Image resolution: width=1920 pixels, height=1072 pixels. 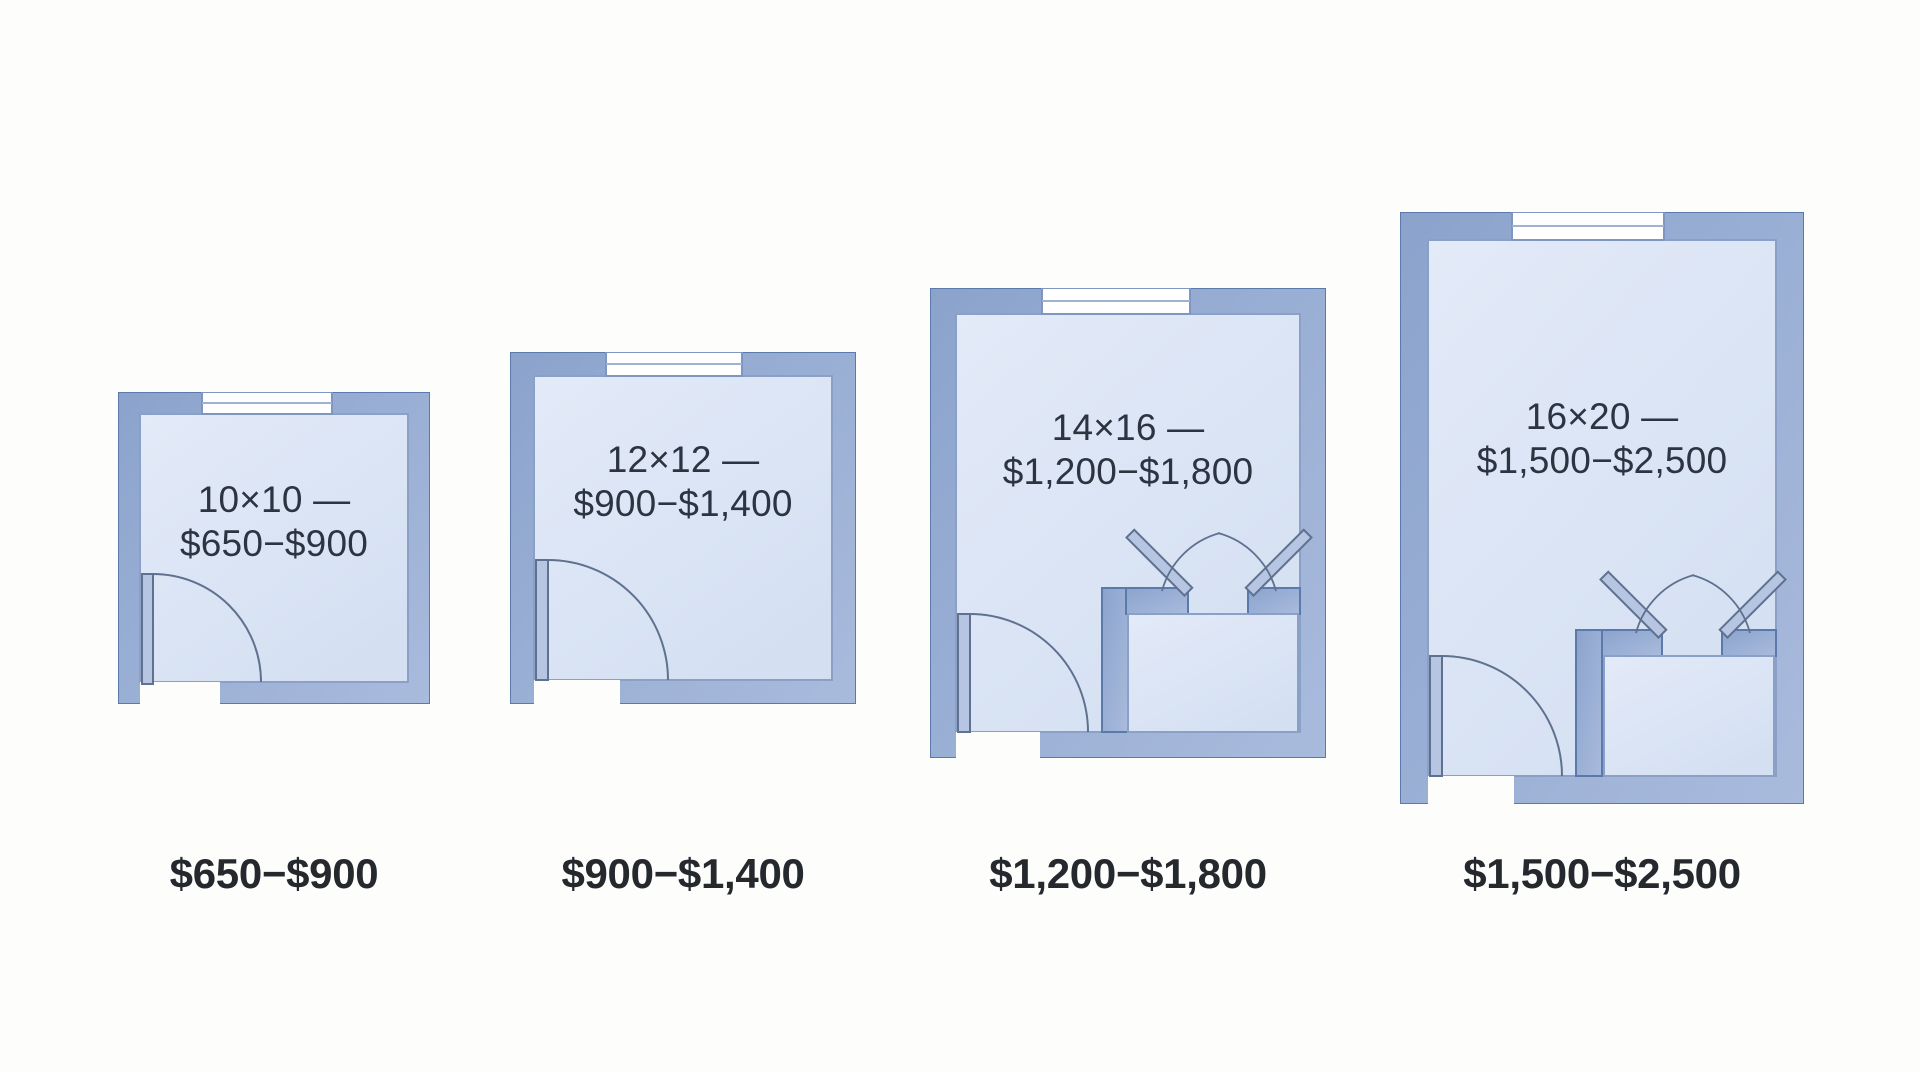 I want to click on shed-floorplan-12x12, so click(x=683, y=528).